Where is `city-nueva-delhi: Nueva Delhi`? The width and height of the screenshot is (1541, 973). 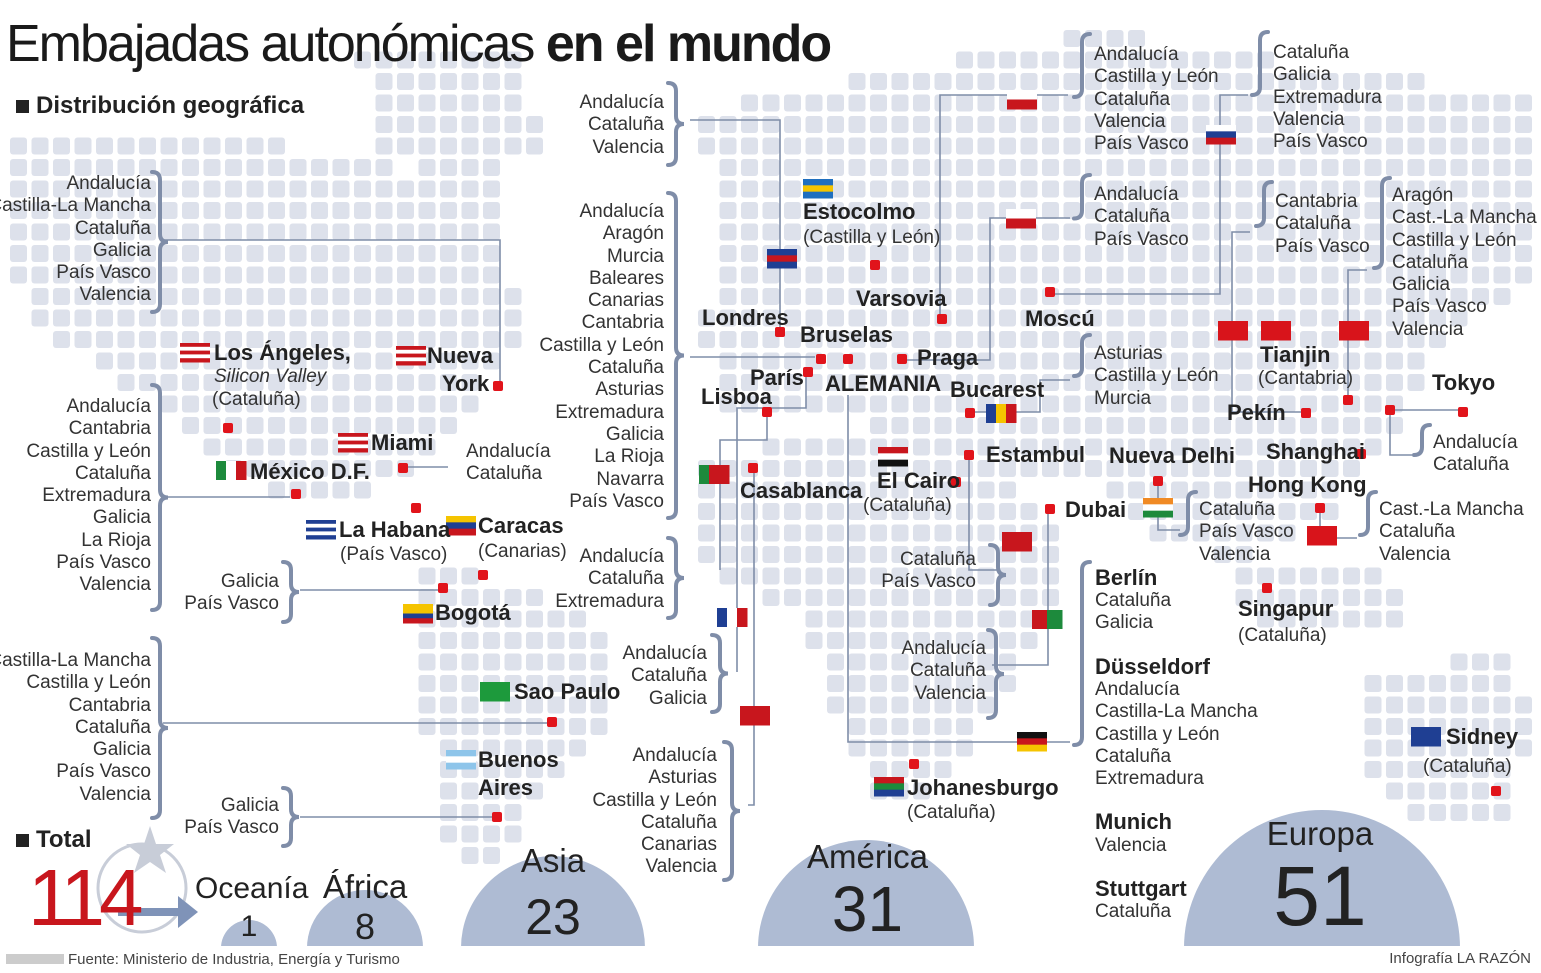
city-nueva-delhi: Nueva Delhi is located at coordinates (1172, 455).